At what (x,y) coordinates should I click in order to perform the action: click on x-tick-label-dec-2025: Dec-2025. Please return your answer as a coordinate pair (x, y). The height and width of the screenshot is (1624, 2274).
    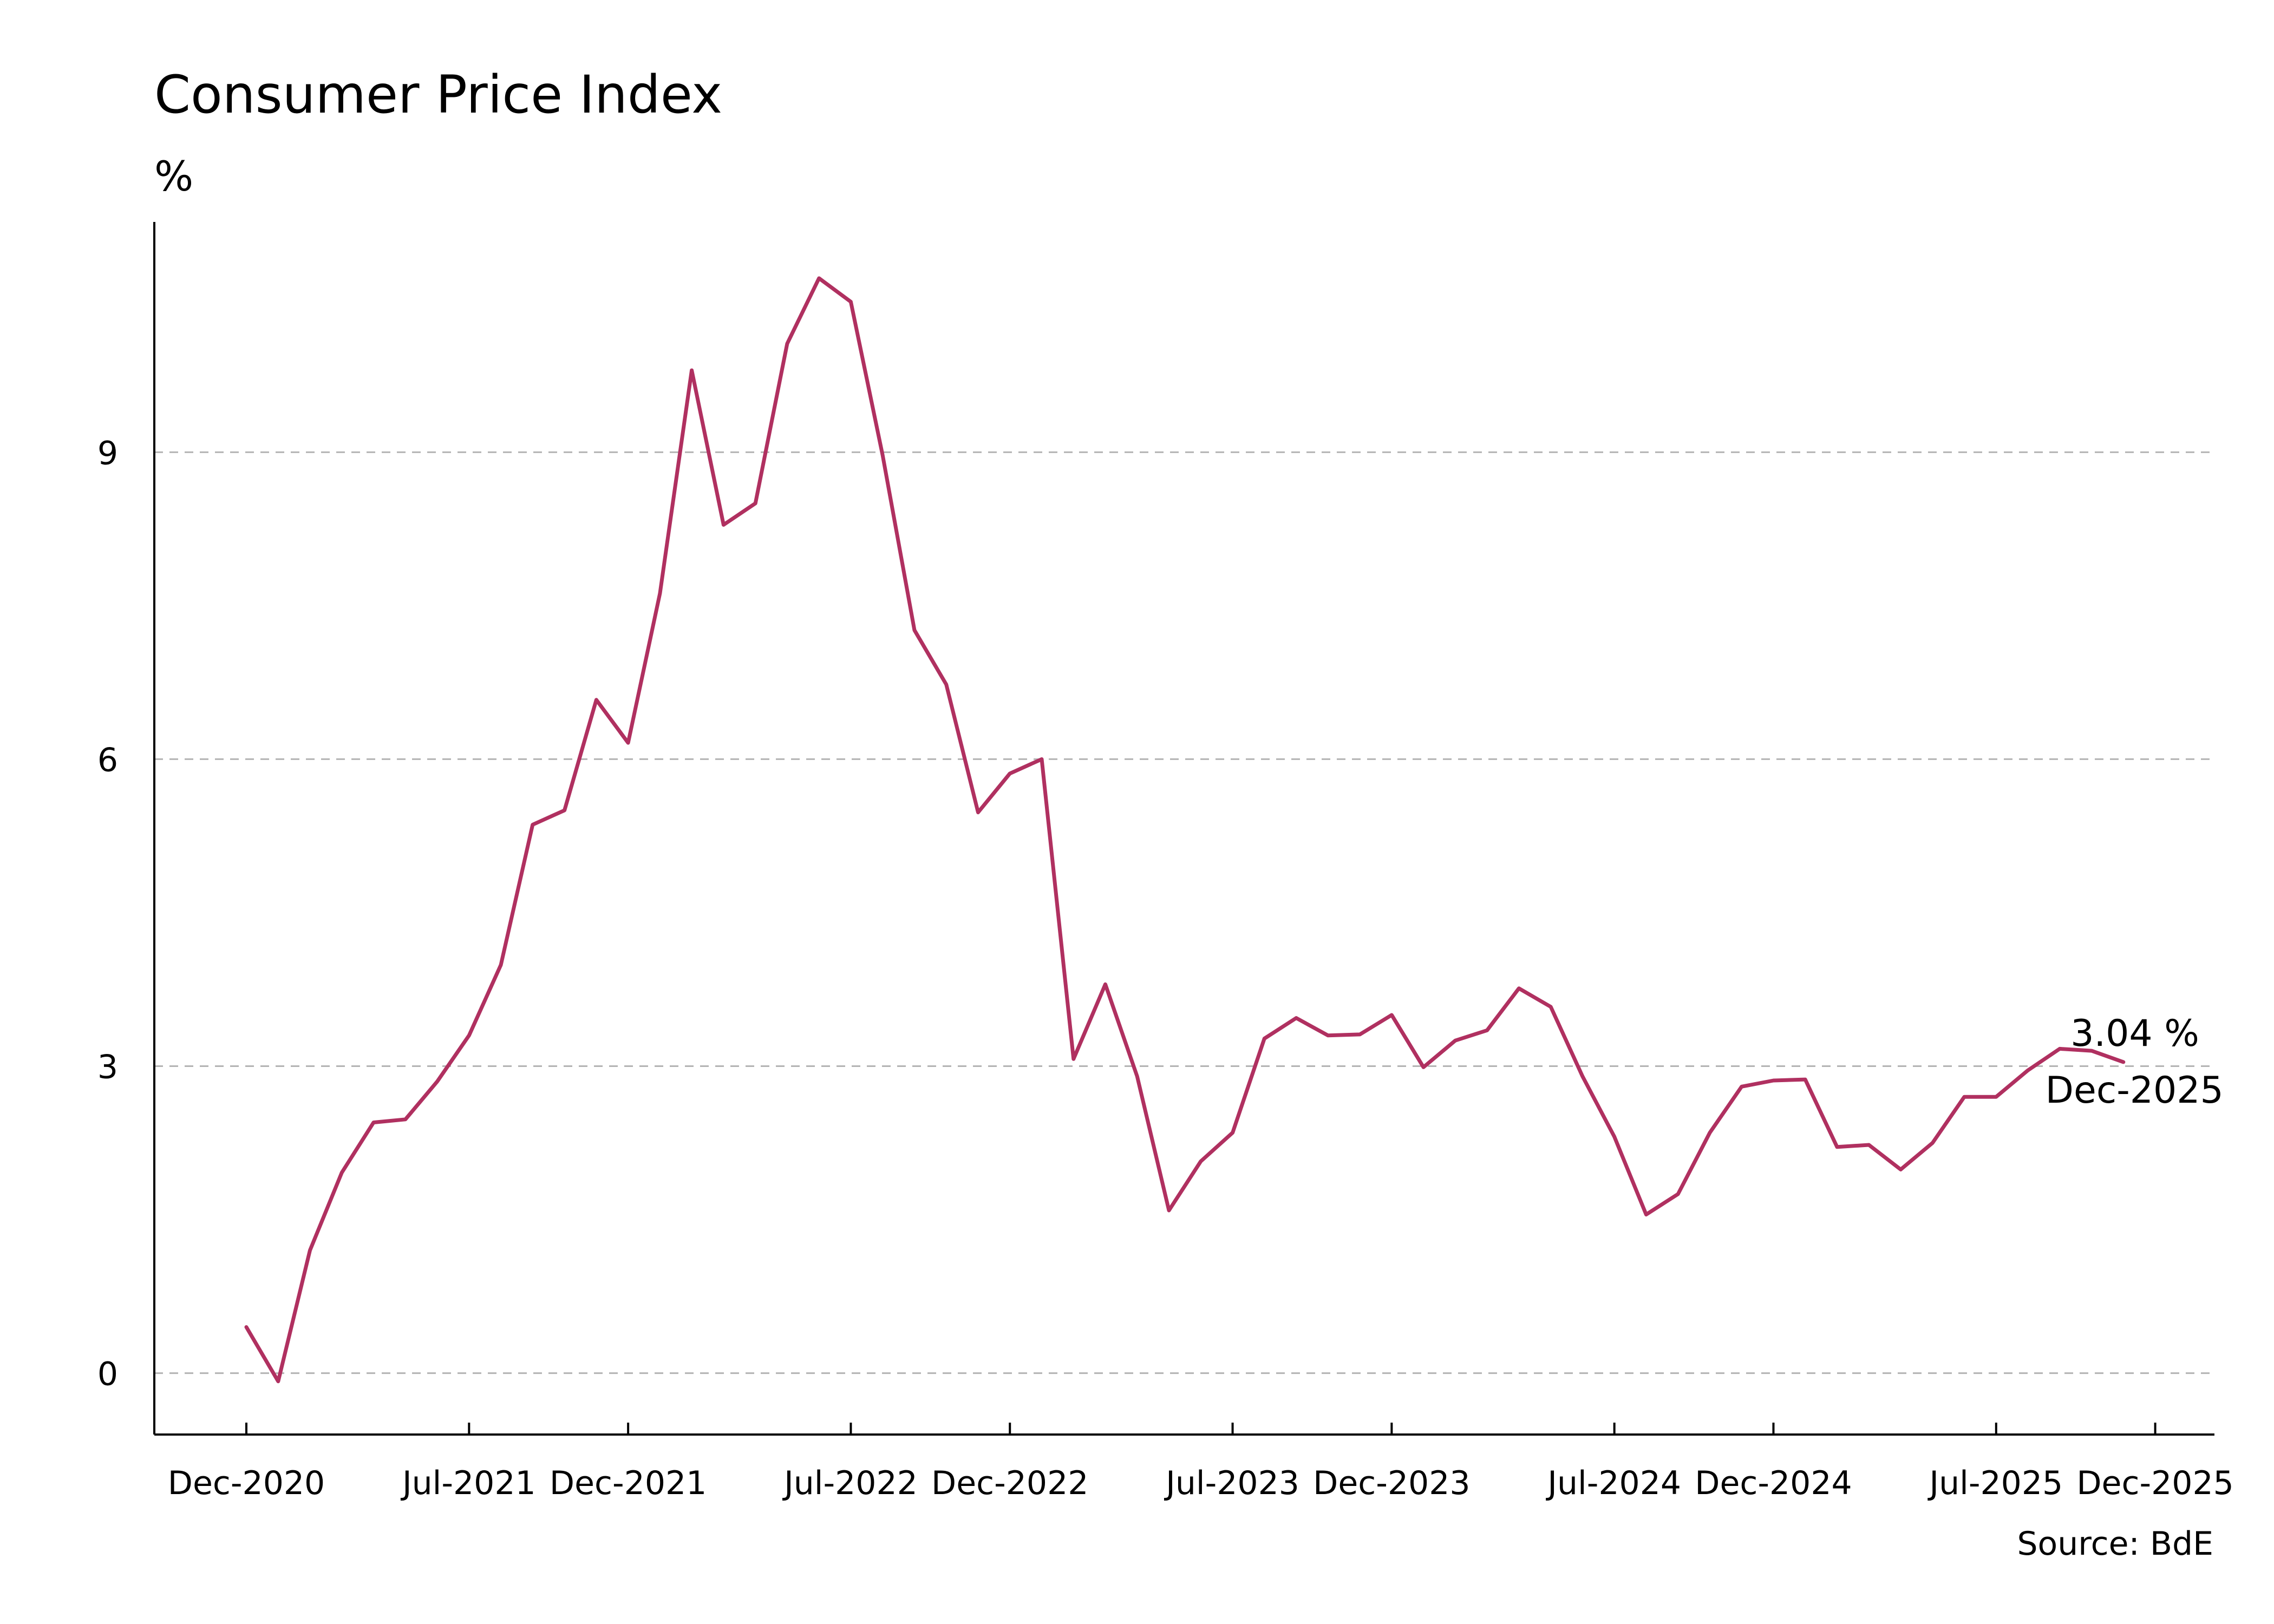
    Looking at the image, I should click on (2155, 1483).